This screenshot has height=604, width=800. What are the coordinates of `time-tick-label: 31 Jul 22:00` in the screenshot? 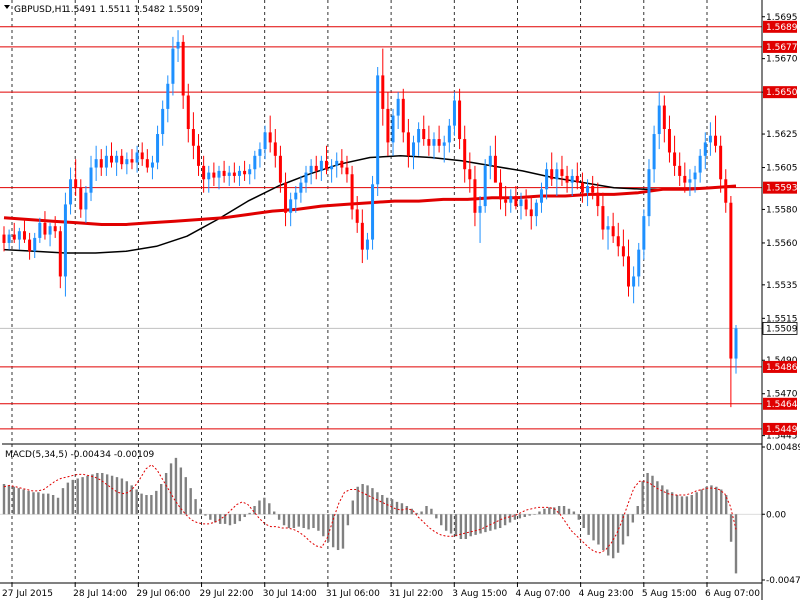 It's located at (416, 594).